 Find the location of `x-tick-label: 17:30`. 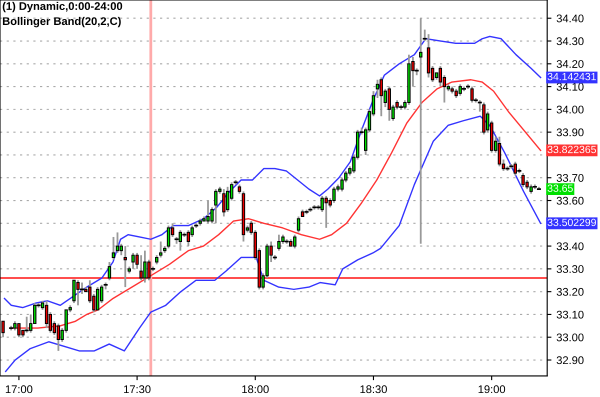

x-tick-label: 17:30 is located at coordinates (137, 389).